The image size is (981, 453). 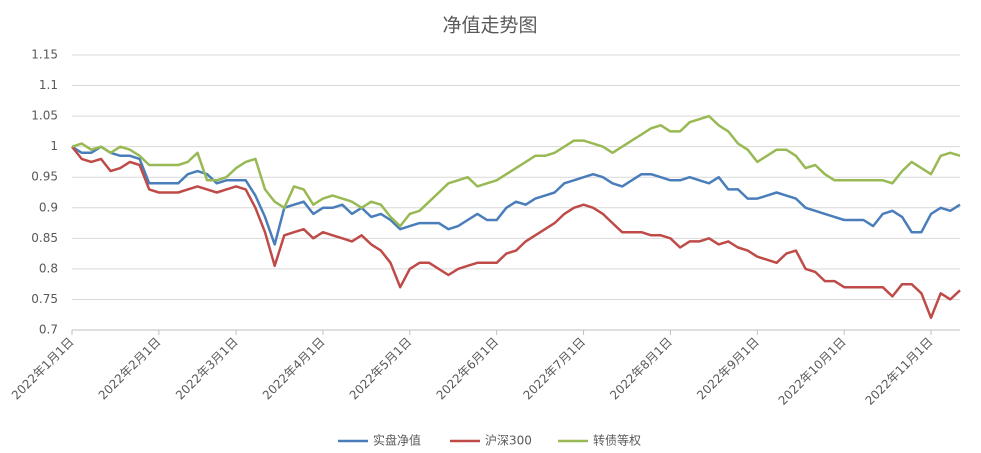 What do you see at coordinates (898, 371) in the screenshot?
I see `x-tick-label: 2022年11月1日` at bounding box center [898, 371].